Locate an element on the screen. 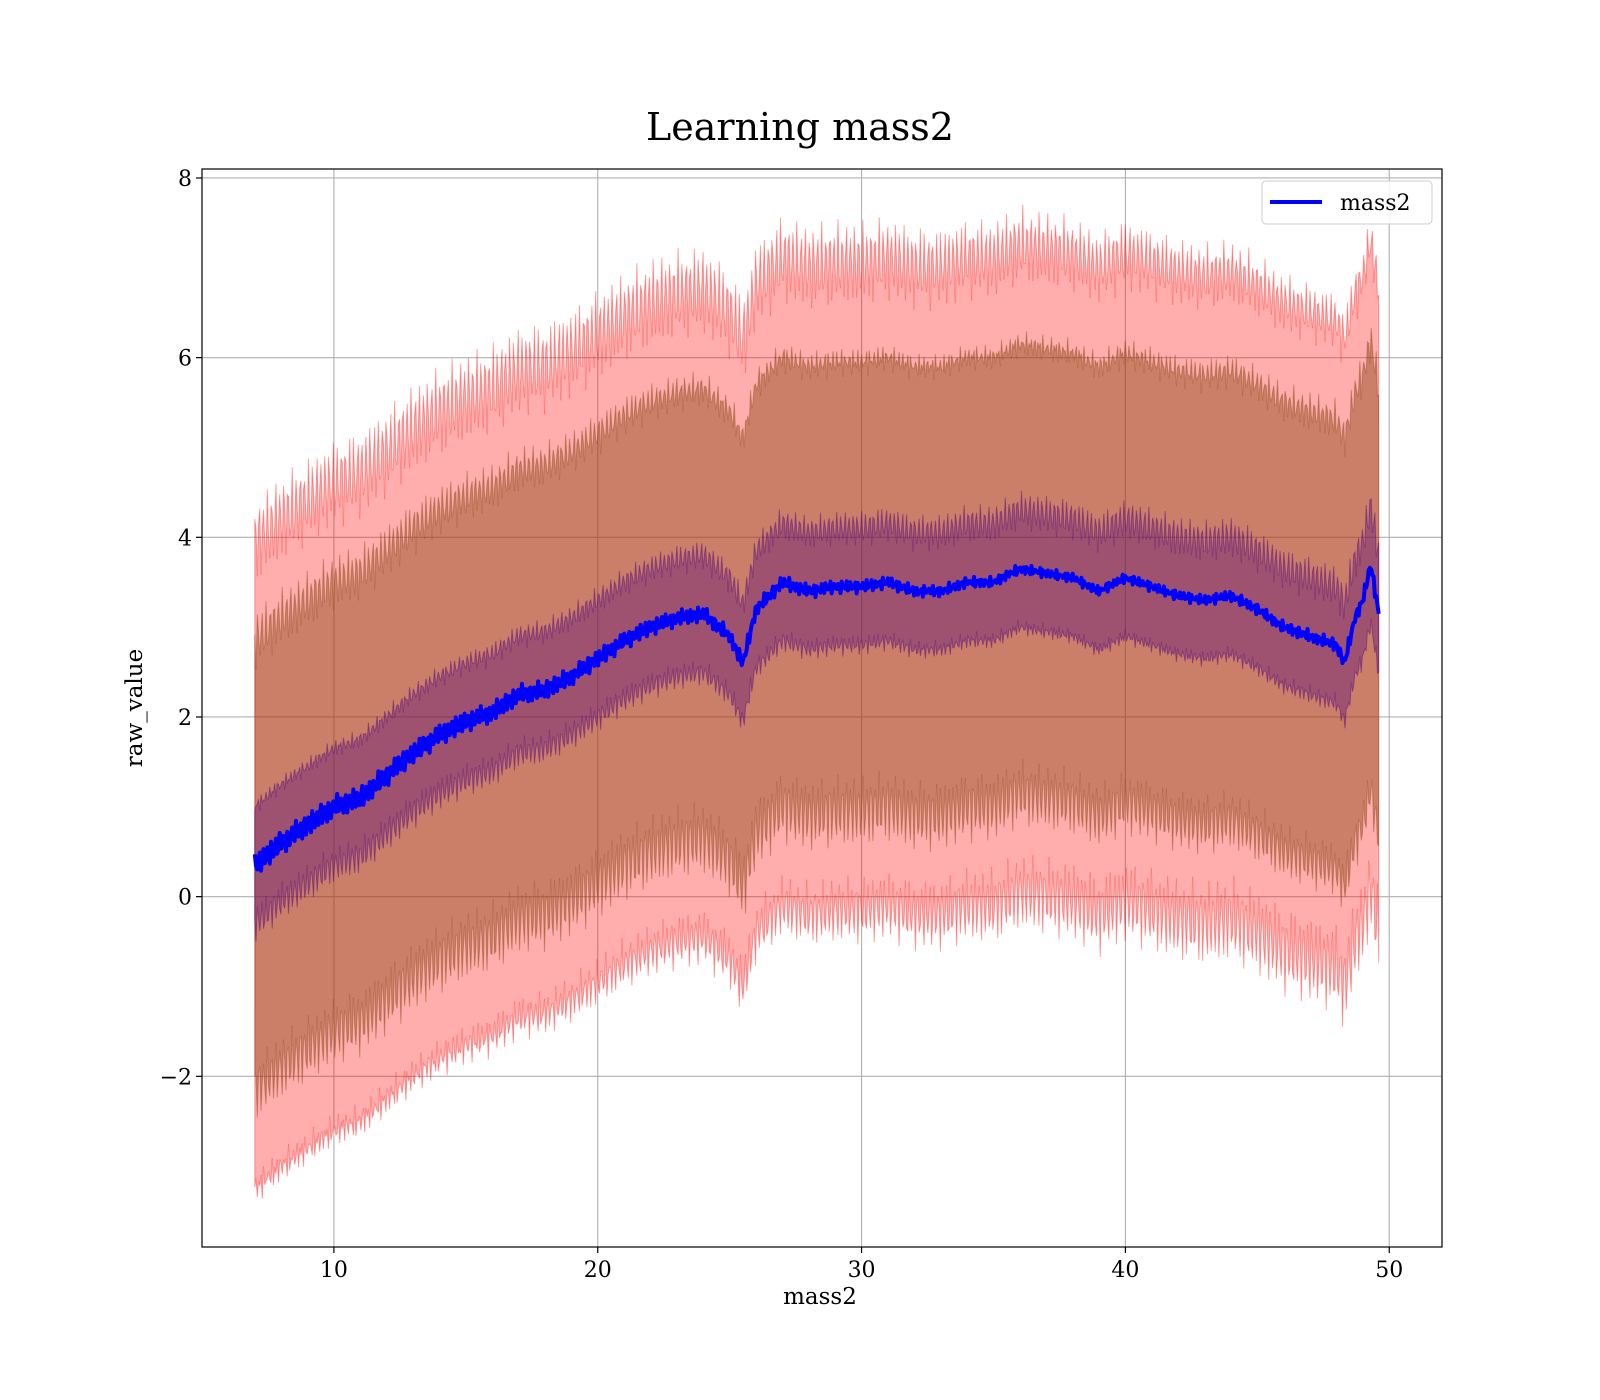 The width and height of the screenshot is (1600, 1400). y-tick-label-4: 6 is located at coordinates (185, 359).